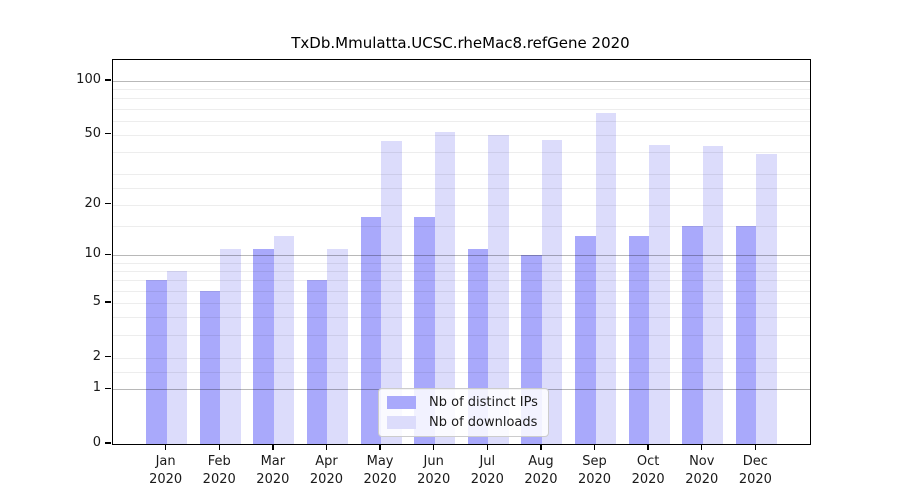 Image resolution: width=900 pixels, height=500 pixels. I want to click on x-tick-label-may: May 2020, so click(380, 471).